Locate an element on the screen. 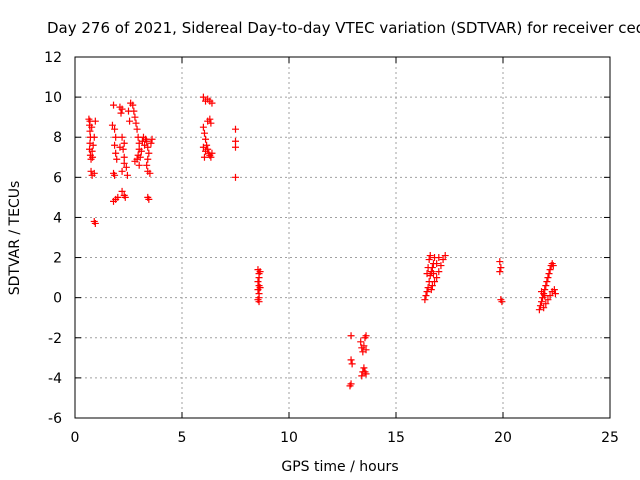 This screenshot has width=640, height=480. y-tick-label: 4 is located at coordinates (57, 218).